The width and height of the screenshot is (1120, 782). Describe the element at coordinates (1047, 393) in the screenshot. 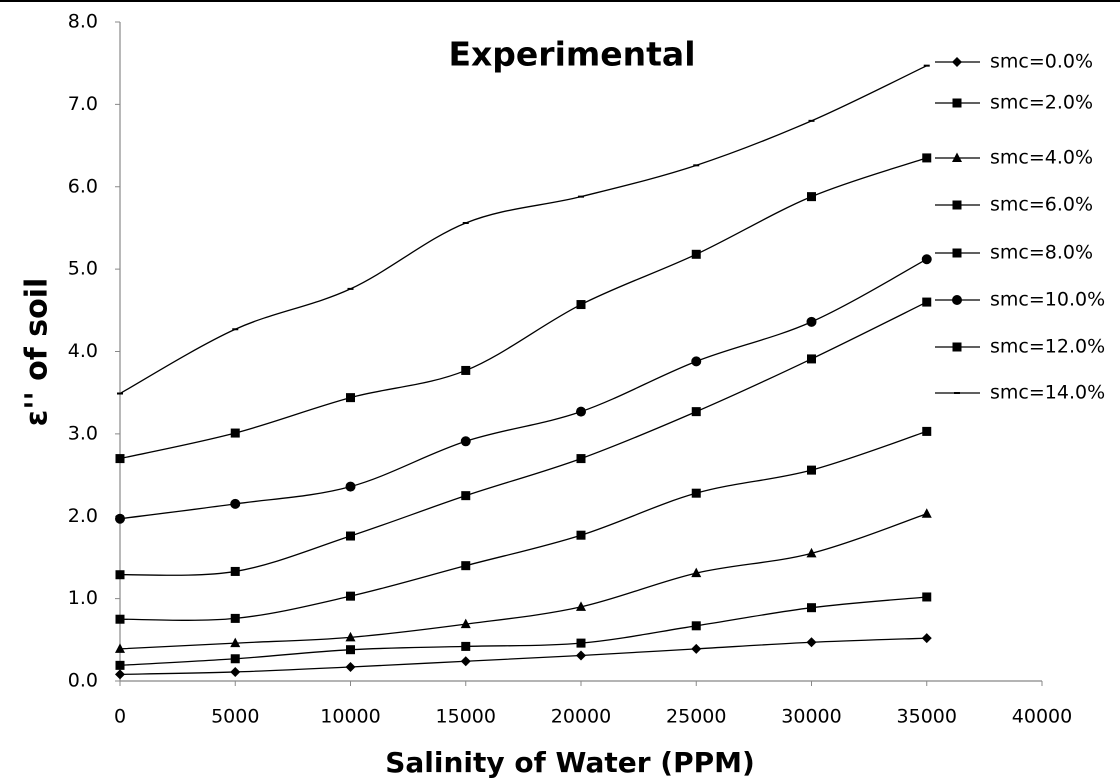

I see `legend-label: smc=14.0%` at that location.